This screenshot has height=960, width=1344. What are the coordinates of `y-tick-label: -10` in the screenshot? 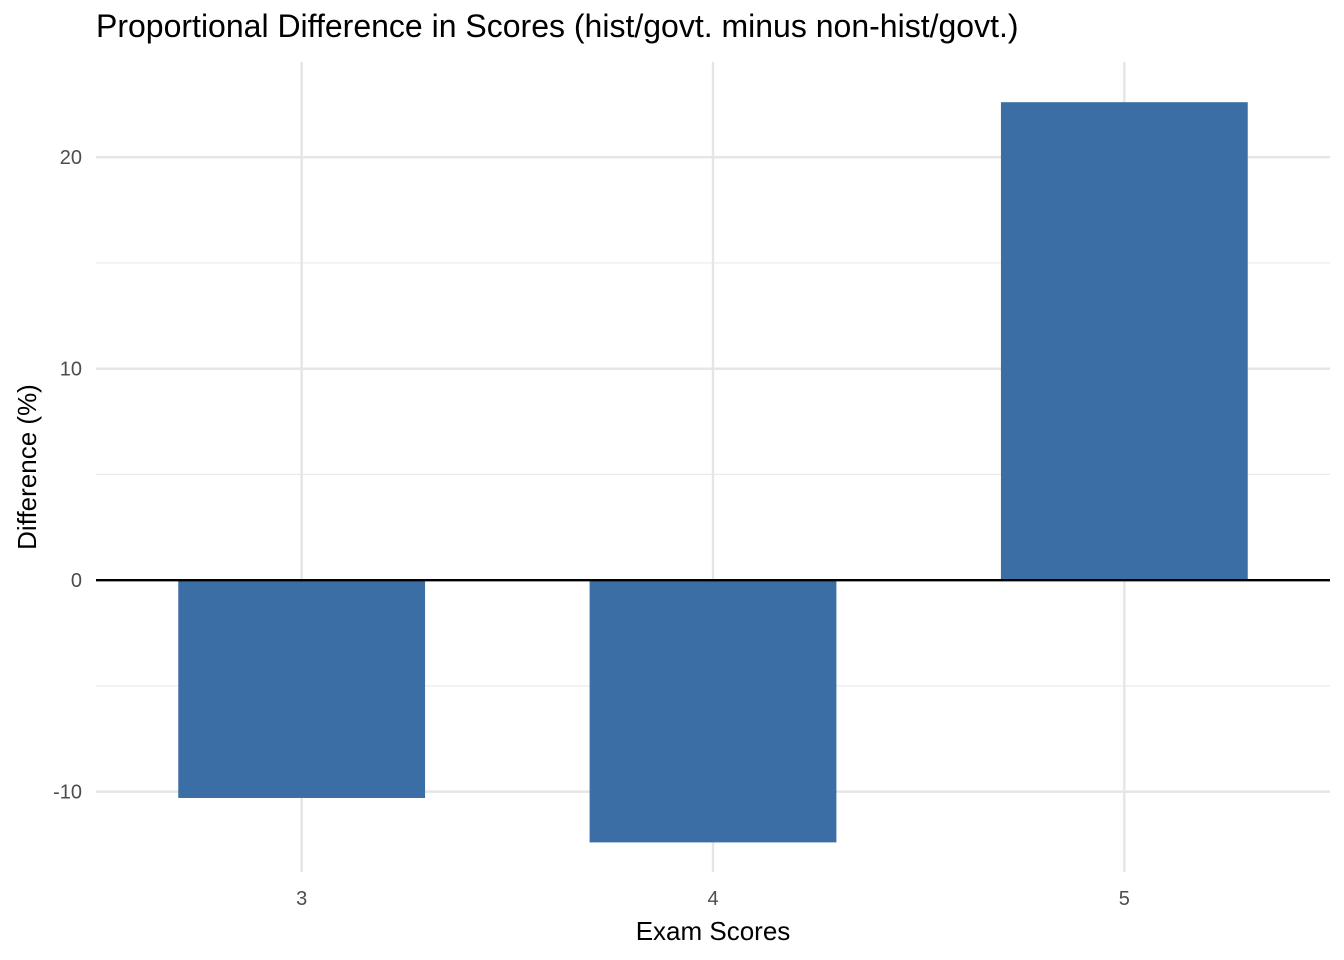 It's located at (67, 793).